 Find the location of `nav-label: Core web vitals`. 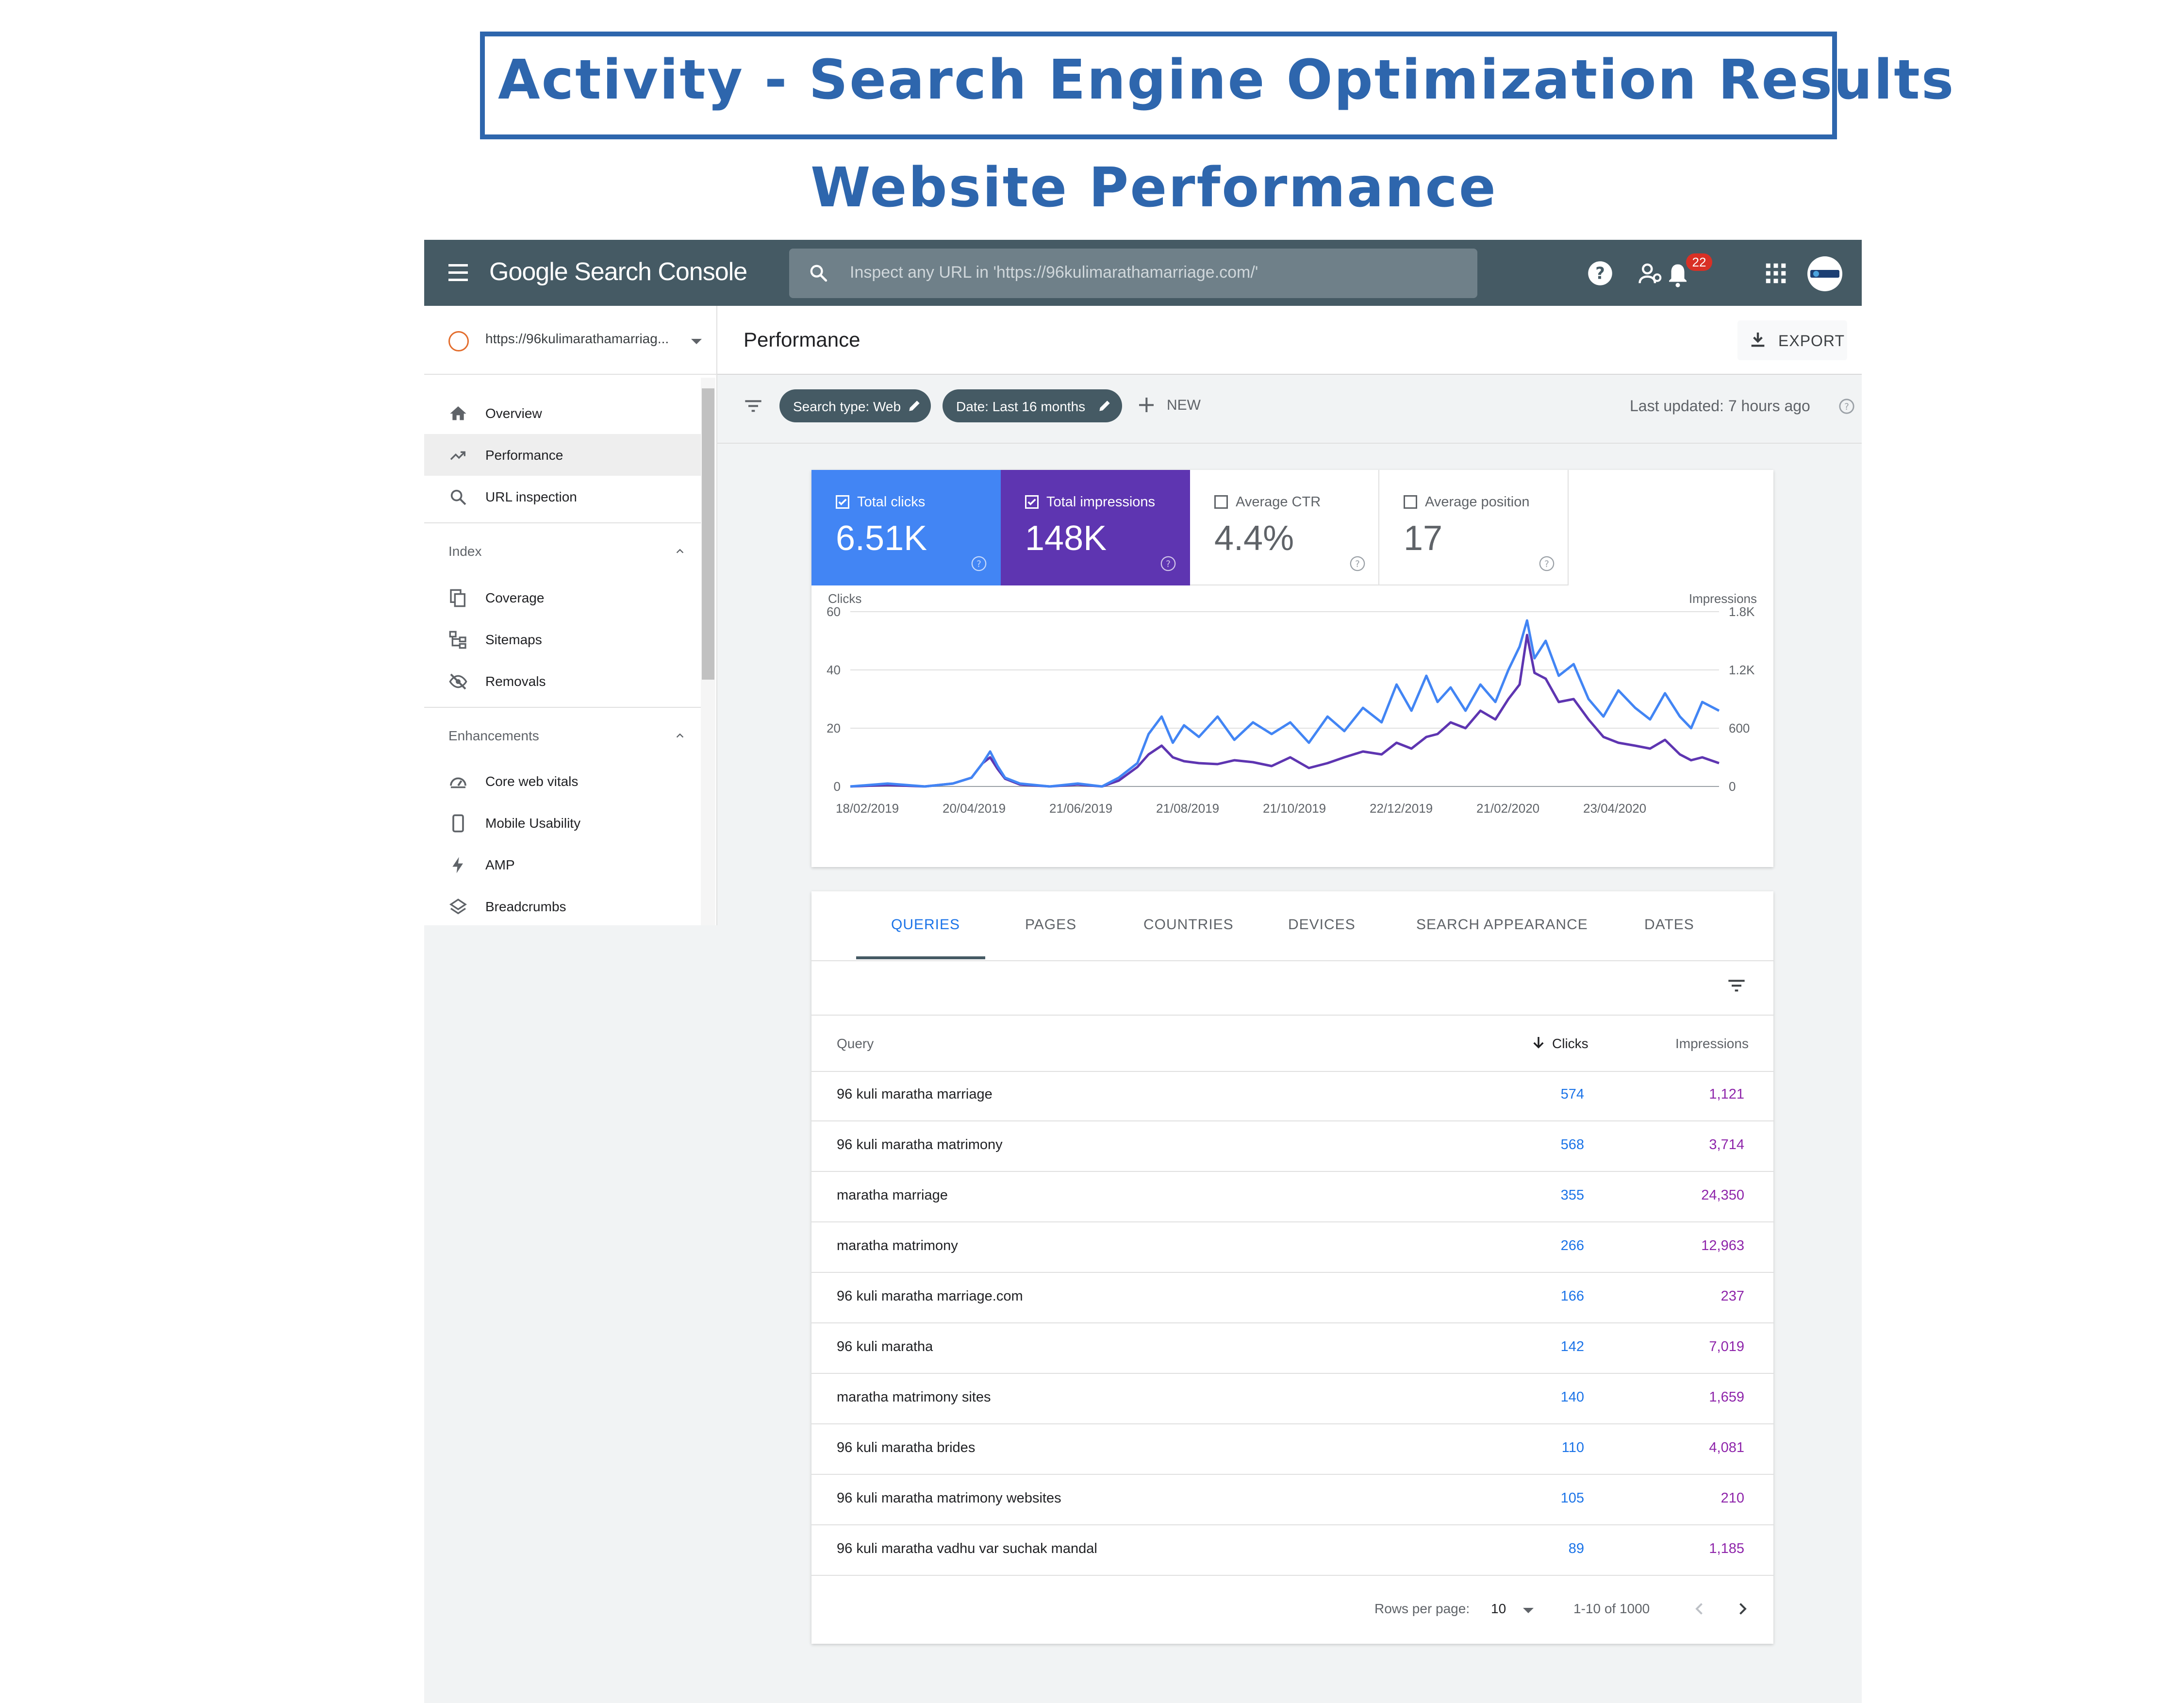

nav-label: Core web vitals is located at coordinates (532, 781).